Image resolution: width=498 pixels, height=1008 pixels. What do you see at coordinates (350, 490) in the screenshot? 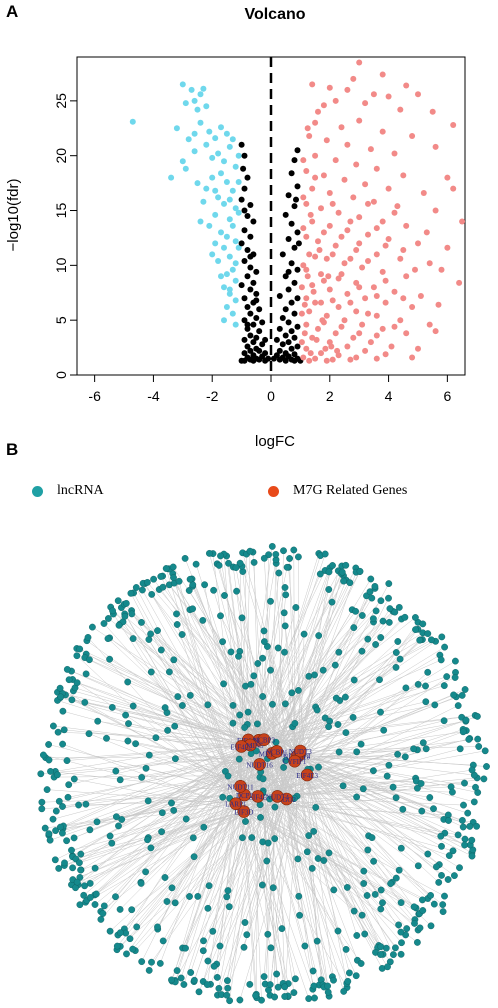
I see `legend-label-m7g: M7G Related Genes` at bounding box center [350, 490].